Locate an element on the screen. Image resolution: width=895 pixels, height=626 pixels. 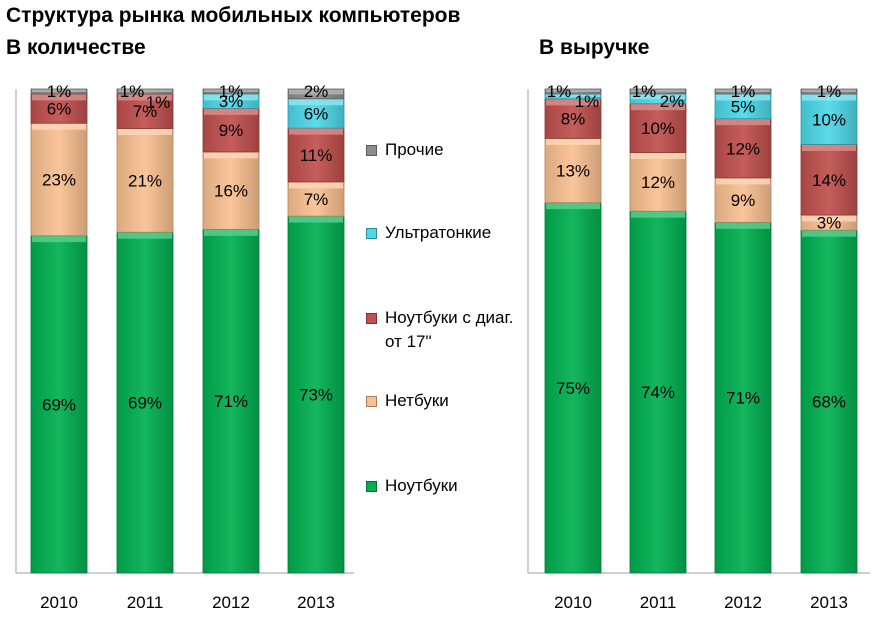
data-label-notebook-2013: 73% is located at coordinates (316, 395).